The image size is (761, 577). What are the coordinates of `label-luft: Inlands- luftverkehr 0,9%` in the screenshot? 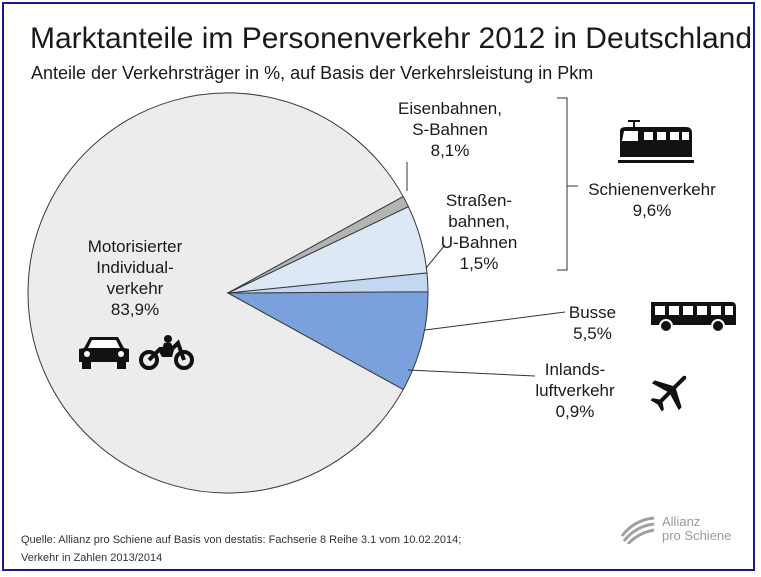 It's located at (575, 390).